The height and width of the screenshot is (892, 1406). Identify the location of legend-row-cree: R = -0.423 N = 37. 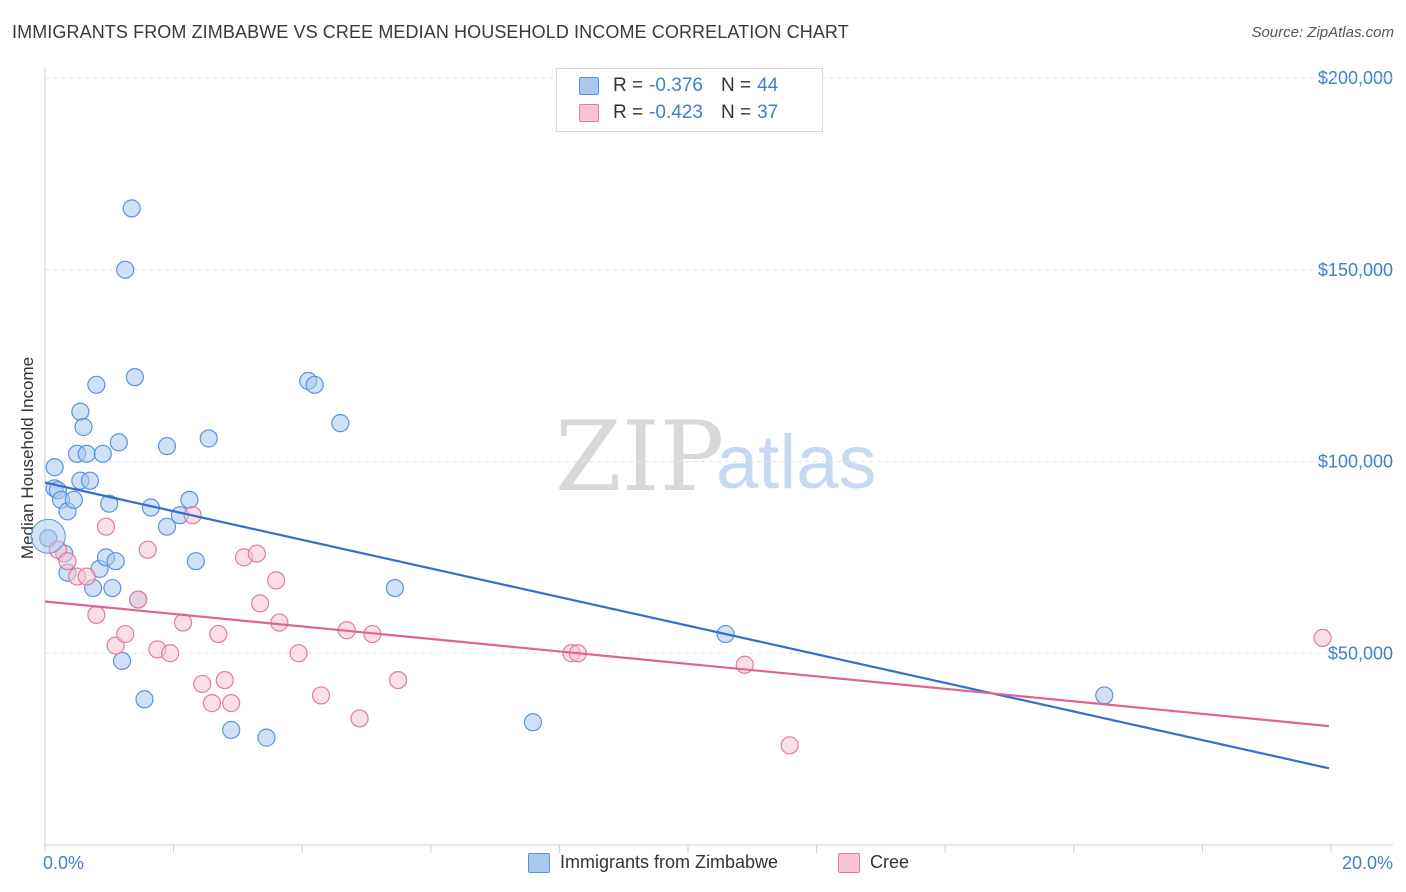
(678, 113).